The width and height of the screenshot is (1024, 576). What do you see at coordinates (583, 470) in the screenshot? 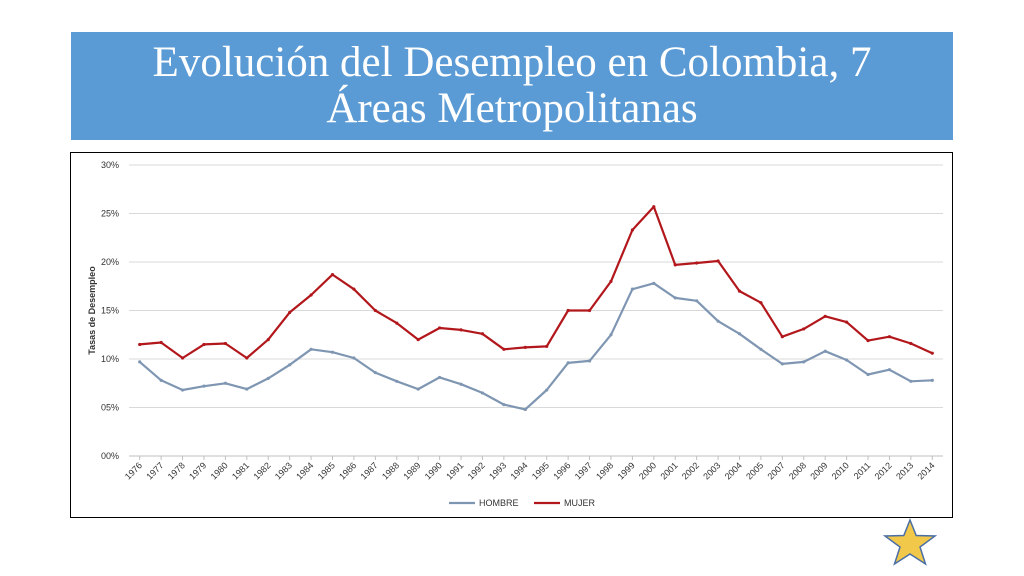
I see `x-tick-label: 1997` at bounding box center [583, 470].